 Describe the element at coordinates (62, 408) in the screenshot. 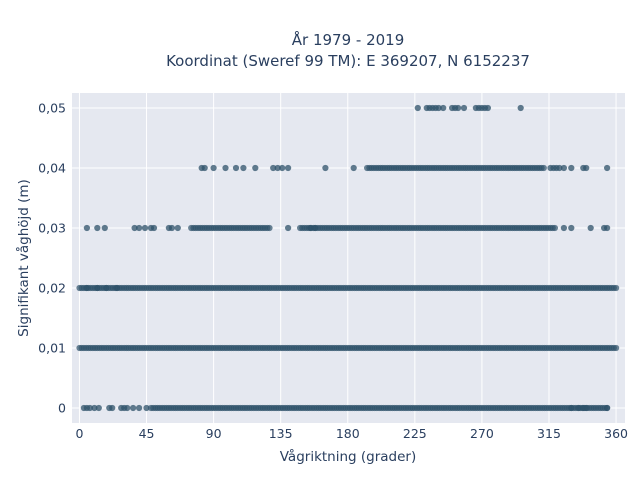

I see `y-tick-label: 0` at that location.